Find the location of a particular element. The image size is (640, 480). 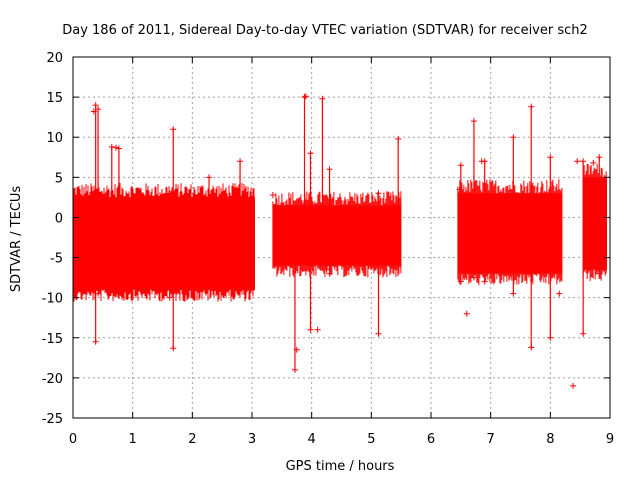

x-tick-label: 5 is located at coordinates (371, 439).